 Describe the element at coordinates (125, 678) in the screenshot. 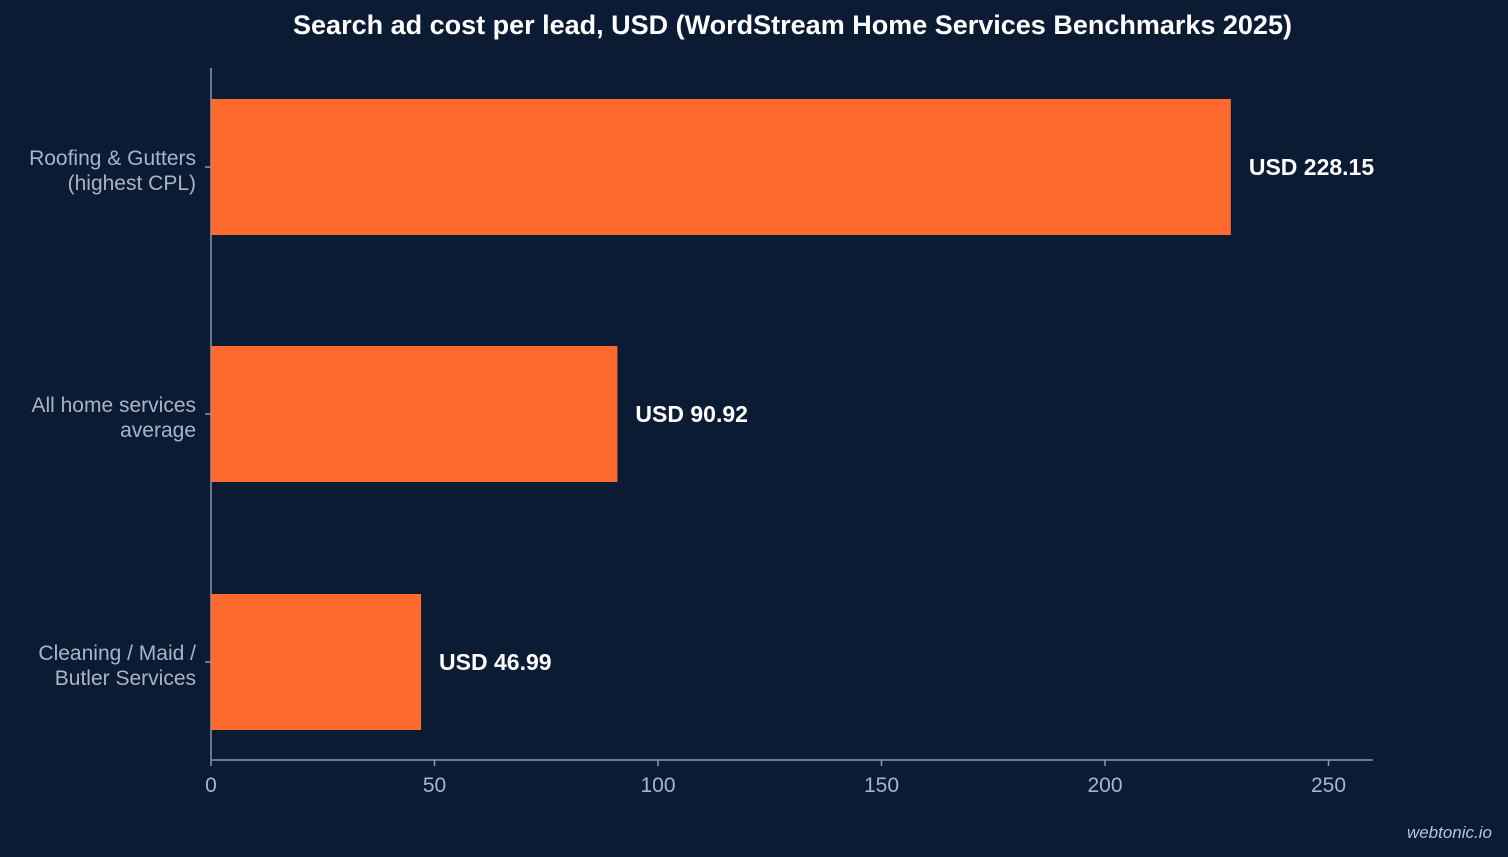

I see `category-label-line: Butler Services` at that location.